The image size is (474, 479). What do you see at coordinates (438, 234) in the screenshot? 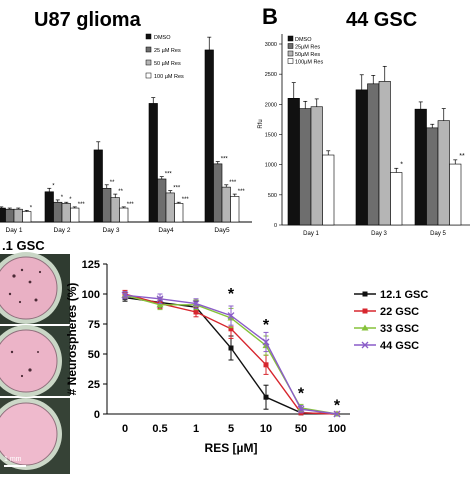
I see `x-tick-label: Day 5` at bounding box center [438, 234].